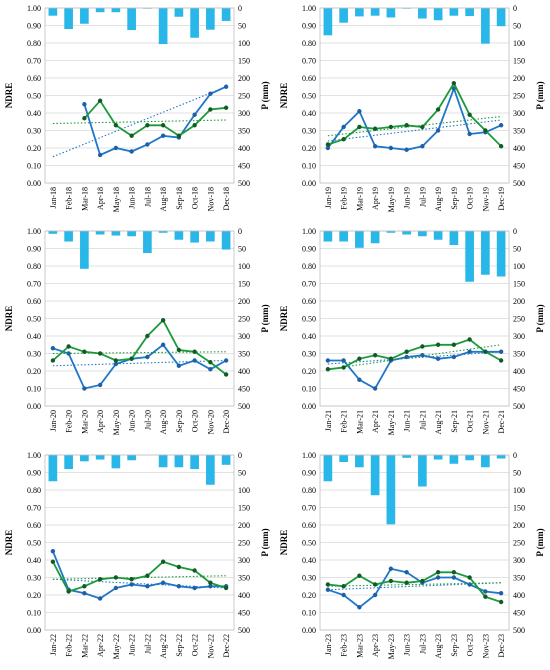 This screenshot has width=550, height=670. What do you see at coordinates (309, 595) in the screenshot?
I see `y-tick-label: 0.20` at bounding box center [309, 595].